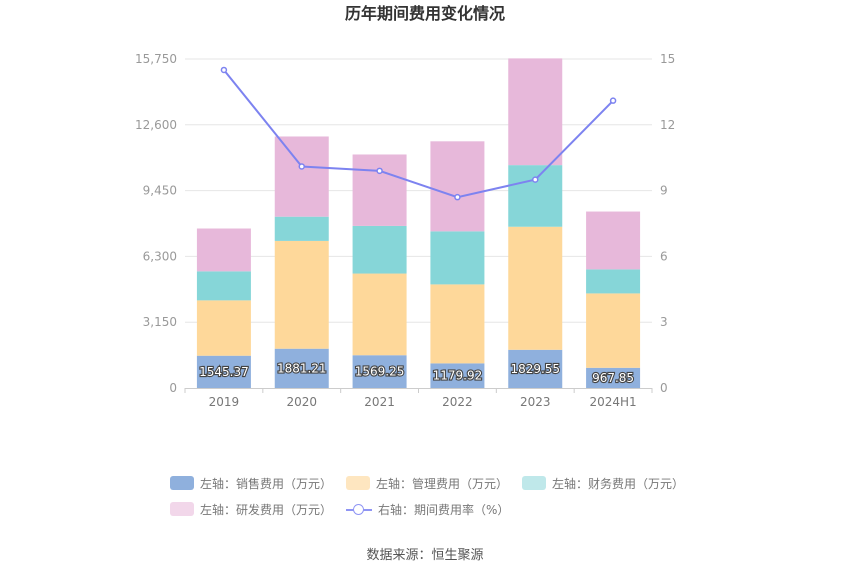  What do you see at coordinates (160, 256) in the screenshot?
I see `y-left-tick-label: 6,300` at bounding box center [160, 256].